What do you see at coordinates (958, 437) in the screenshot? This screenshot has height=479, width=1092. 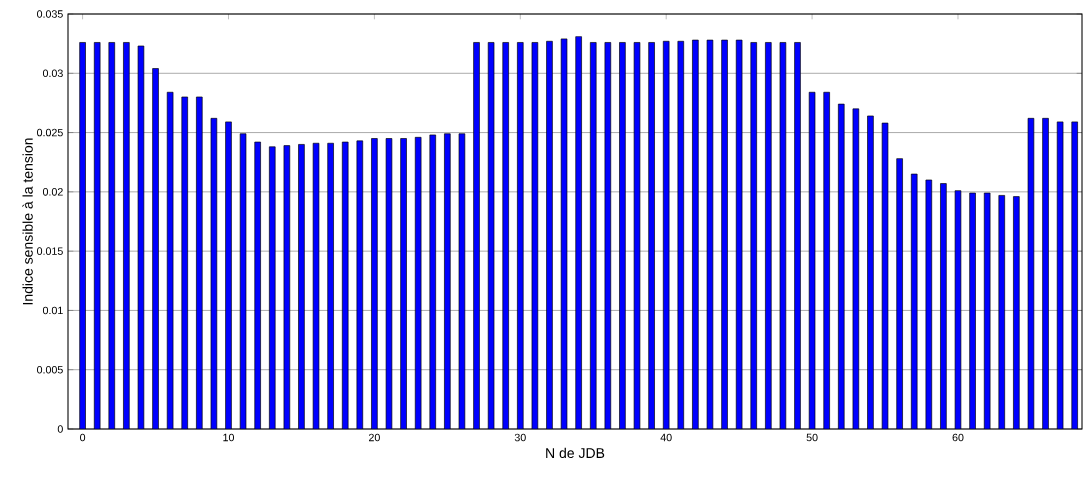 I see `x-tick-label: 60` at bounding box center [958, 437].